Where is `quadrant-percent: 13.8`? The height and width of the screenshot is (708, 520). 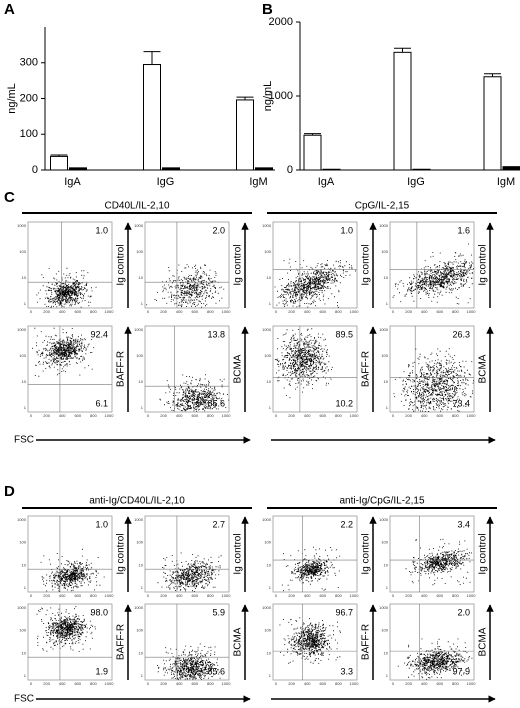
quadrant-percent: 13.8 is located at coordinates (216, 334).